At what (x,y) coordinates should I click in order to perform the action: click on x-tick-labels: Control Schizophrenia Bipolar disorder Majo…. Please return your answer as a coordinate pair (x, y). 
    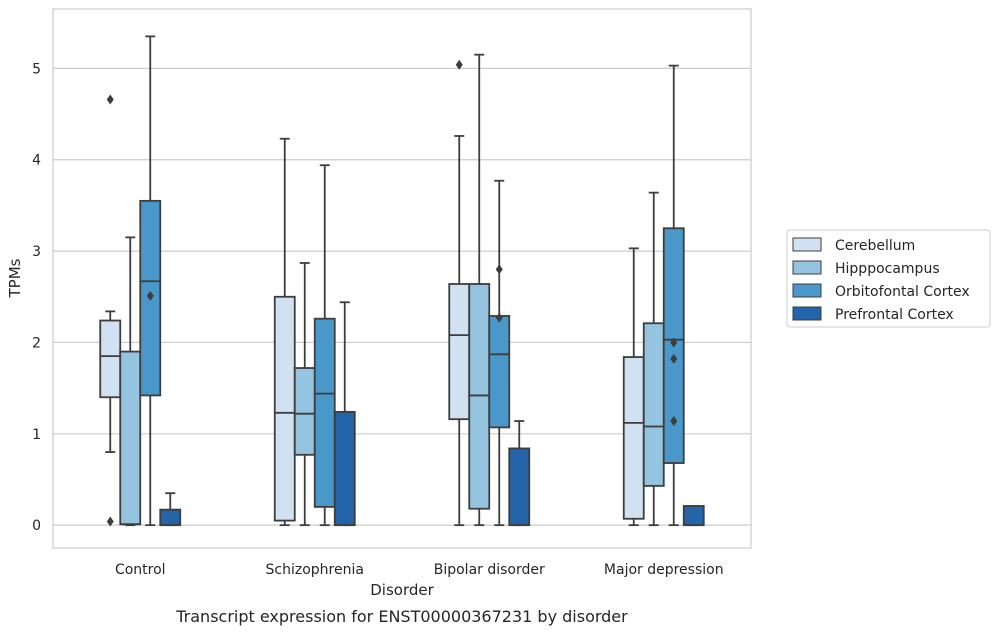
    Looking at the image, I should click on (419, 570).